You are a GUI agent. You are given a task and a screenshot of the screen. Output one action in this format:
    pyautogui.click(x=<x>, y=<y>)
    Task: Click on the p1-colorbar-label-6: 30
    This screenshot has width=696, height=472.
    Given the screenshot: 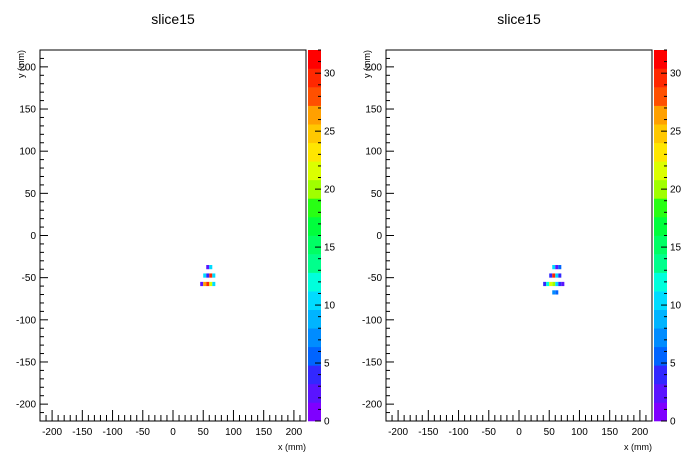 What is the action you would take?
    pyautogui.click(x=676, y=74)
    